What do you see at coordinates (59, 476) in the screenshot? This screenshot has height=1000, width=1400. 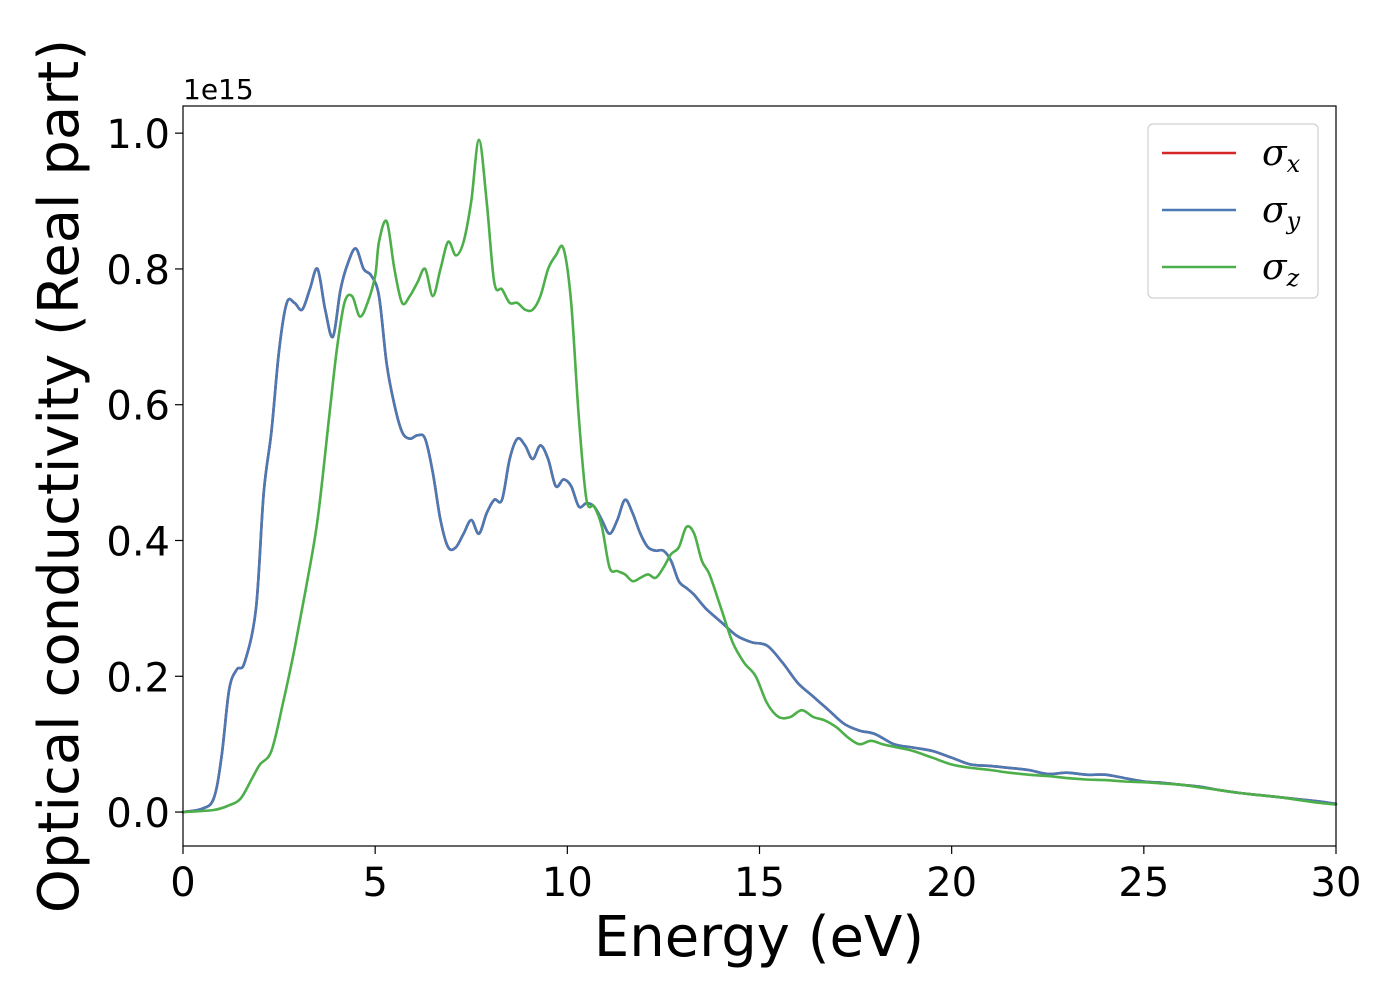 I see `y-axis-title: Optical conductivity (Real part)` at bounding box center [59, 476].